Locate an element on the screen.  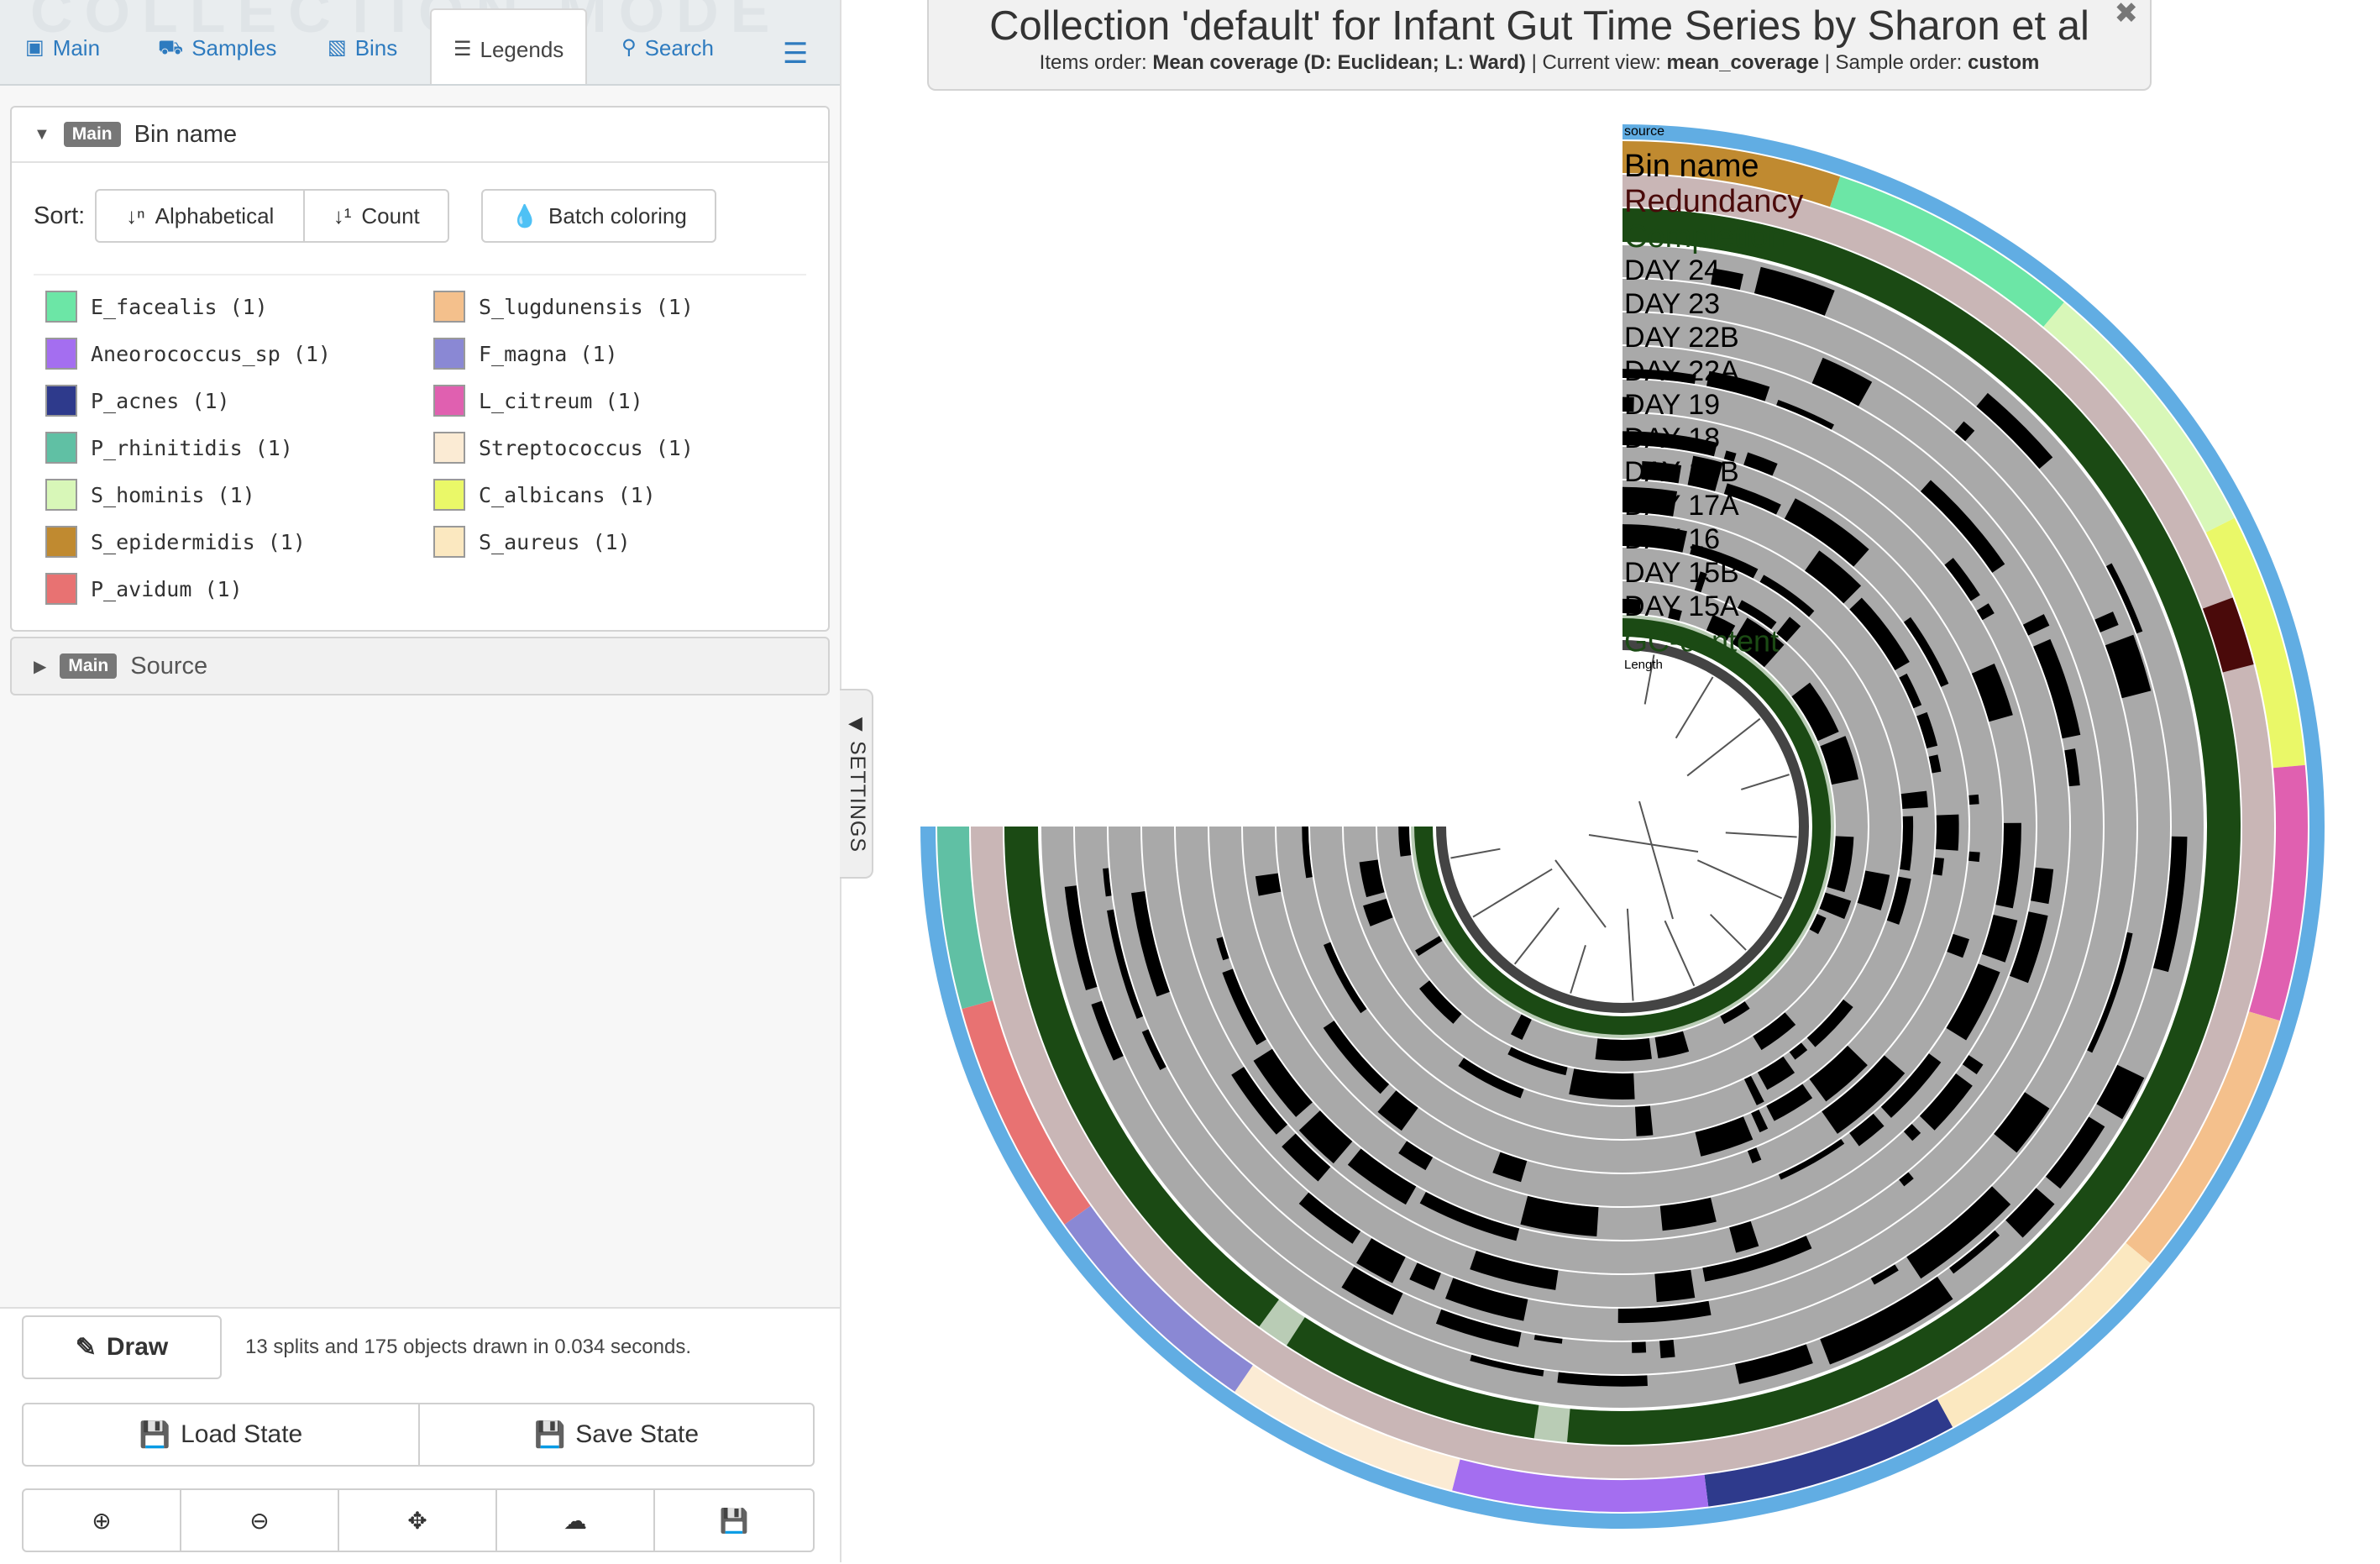
legend-item-label: P_acnes (1) is located at coordinates (160, 400).